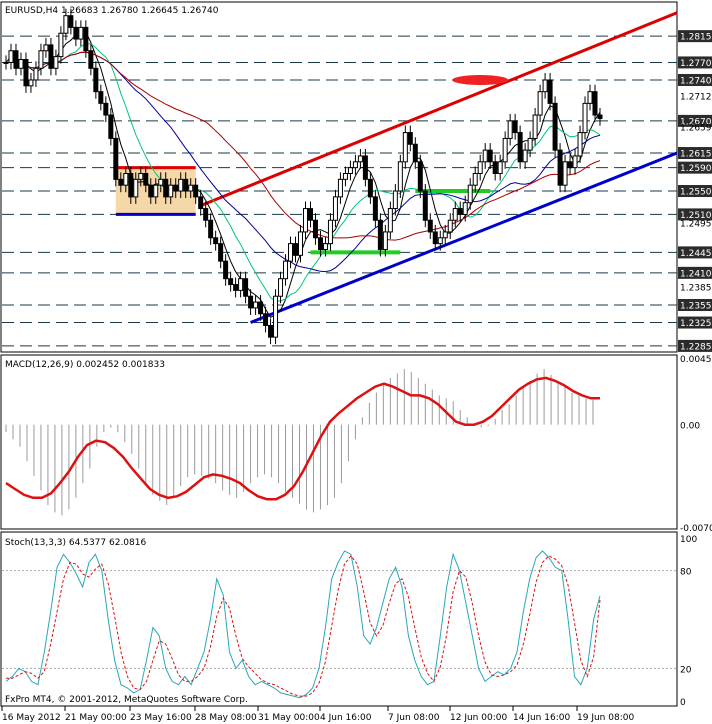  What do you see at coordinates (688, 621) in the screenshot?
I see `stochastic-axis: 100 80 20 0` at bounding box center [688, 621].